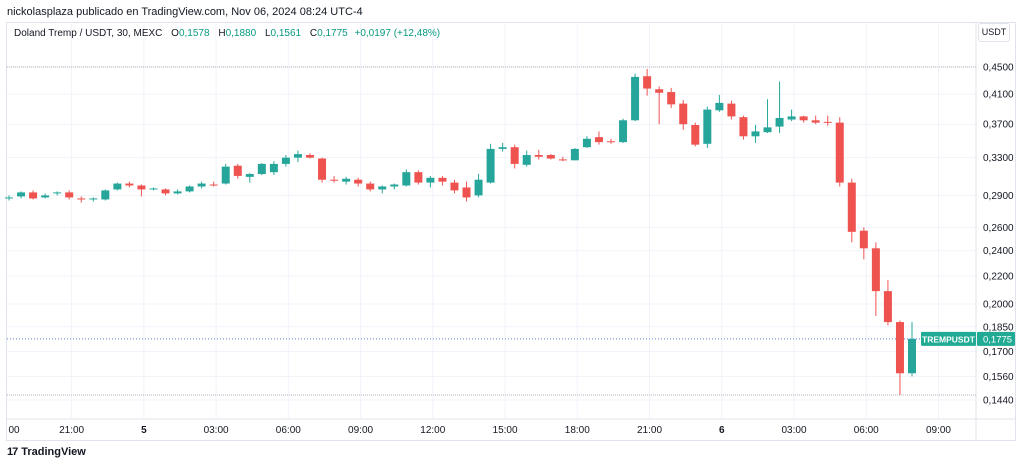  I want to click on last-price-symbol-text: TREMPUSDT, so click(949, 339).